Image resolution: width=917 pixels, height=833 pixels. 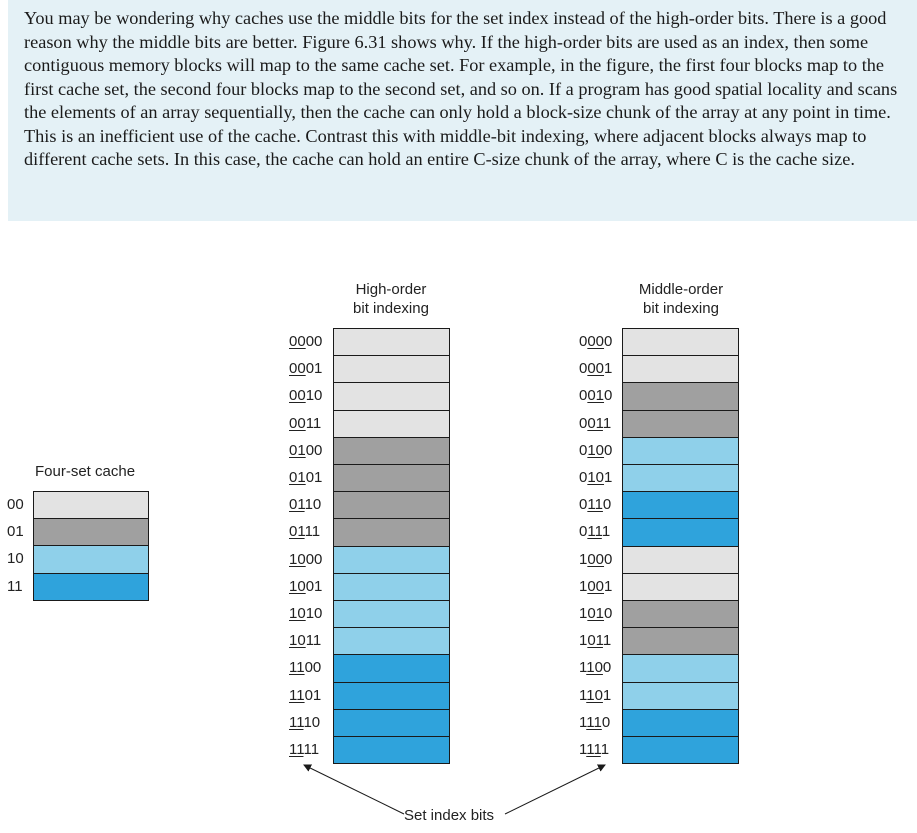 I want to click on high-order-title-line2: bit indexing, so click(x=391, y=308).